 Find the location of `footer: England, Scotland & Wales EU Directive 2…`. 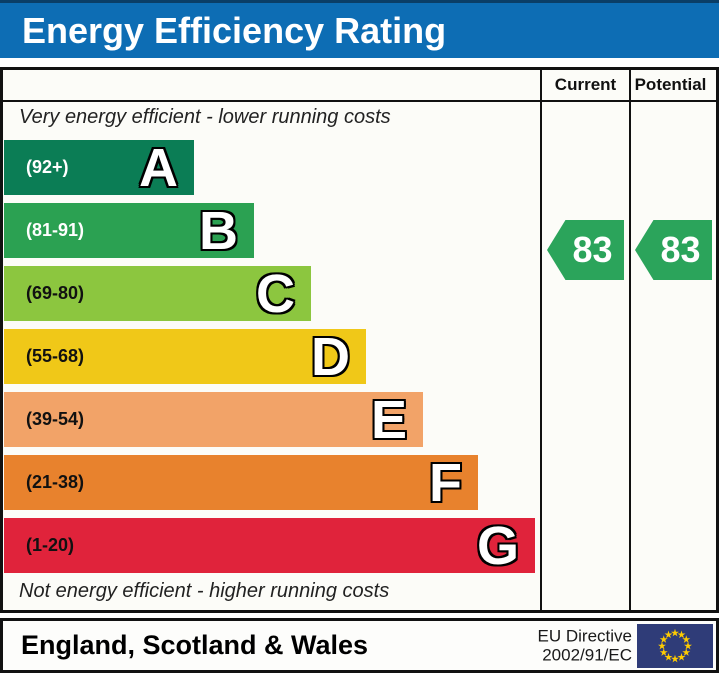

footer: England, Scotland & Wales EU Directive 2… is located at coordinates (359, 645).